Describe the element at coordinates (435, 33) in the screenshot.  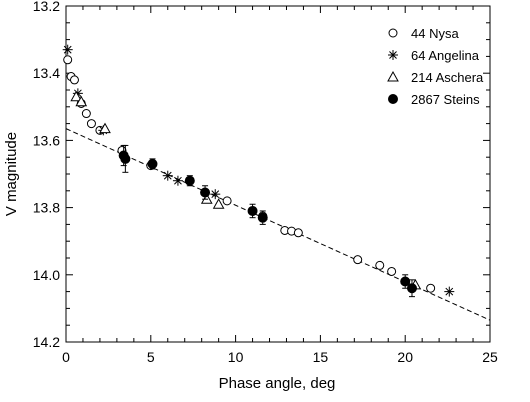
I see `legend-label-44-nysa: 44 Nysa` at that location.